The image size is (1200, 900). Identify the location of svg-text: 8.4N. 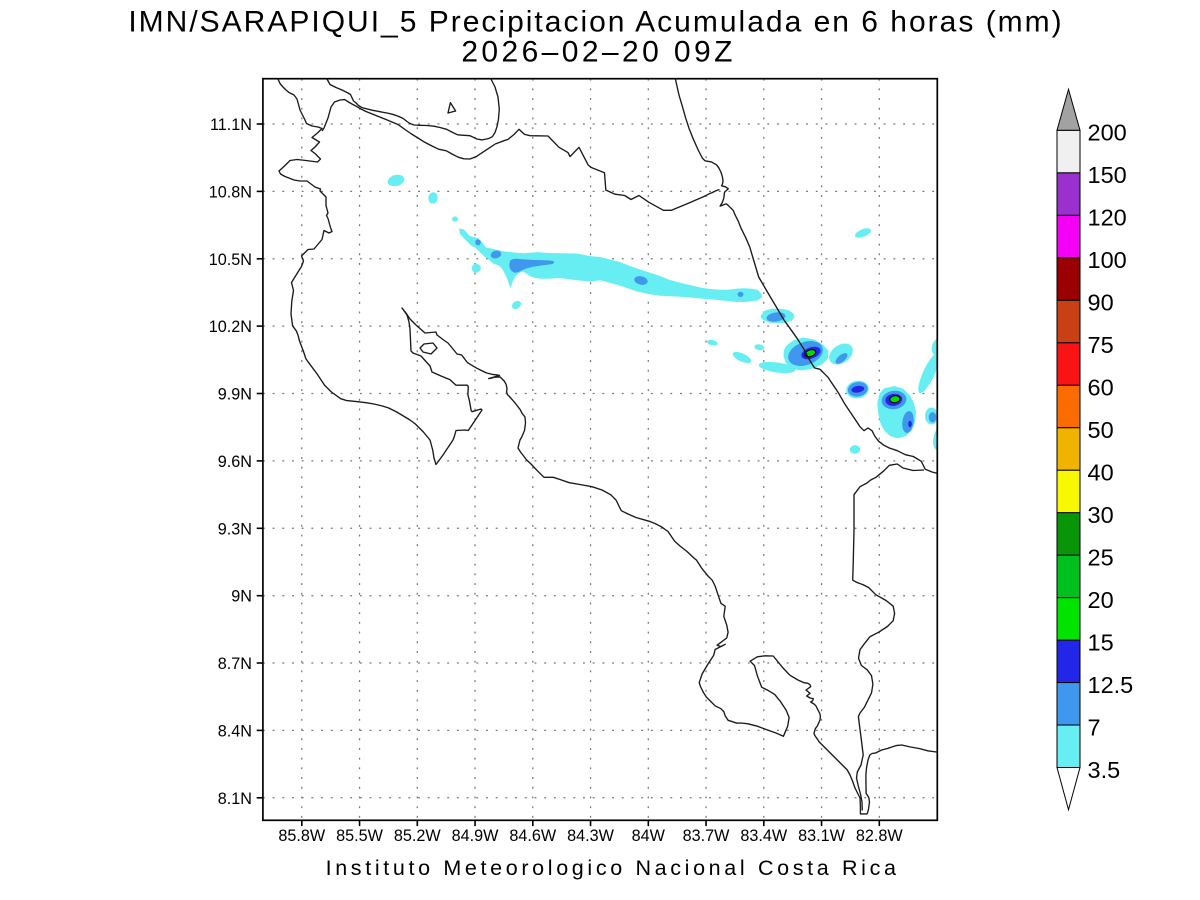
(235, 731).